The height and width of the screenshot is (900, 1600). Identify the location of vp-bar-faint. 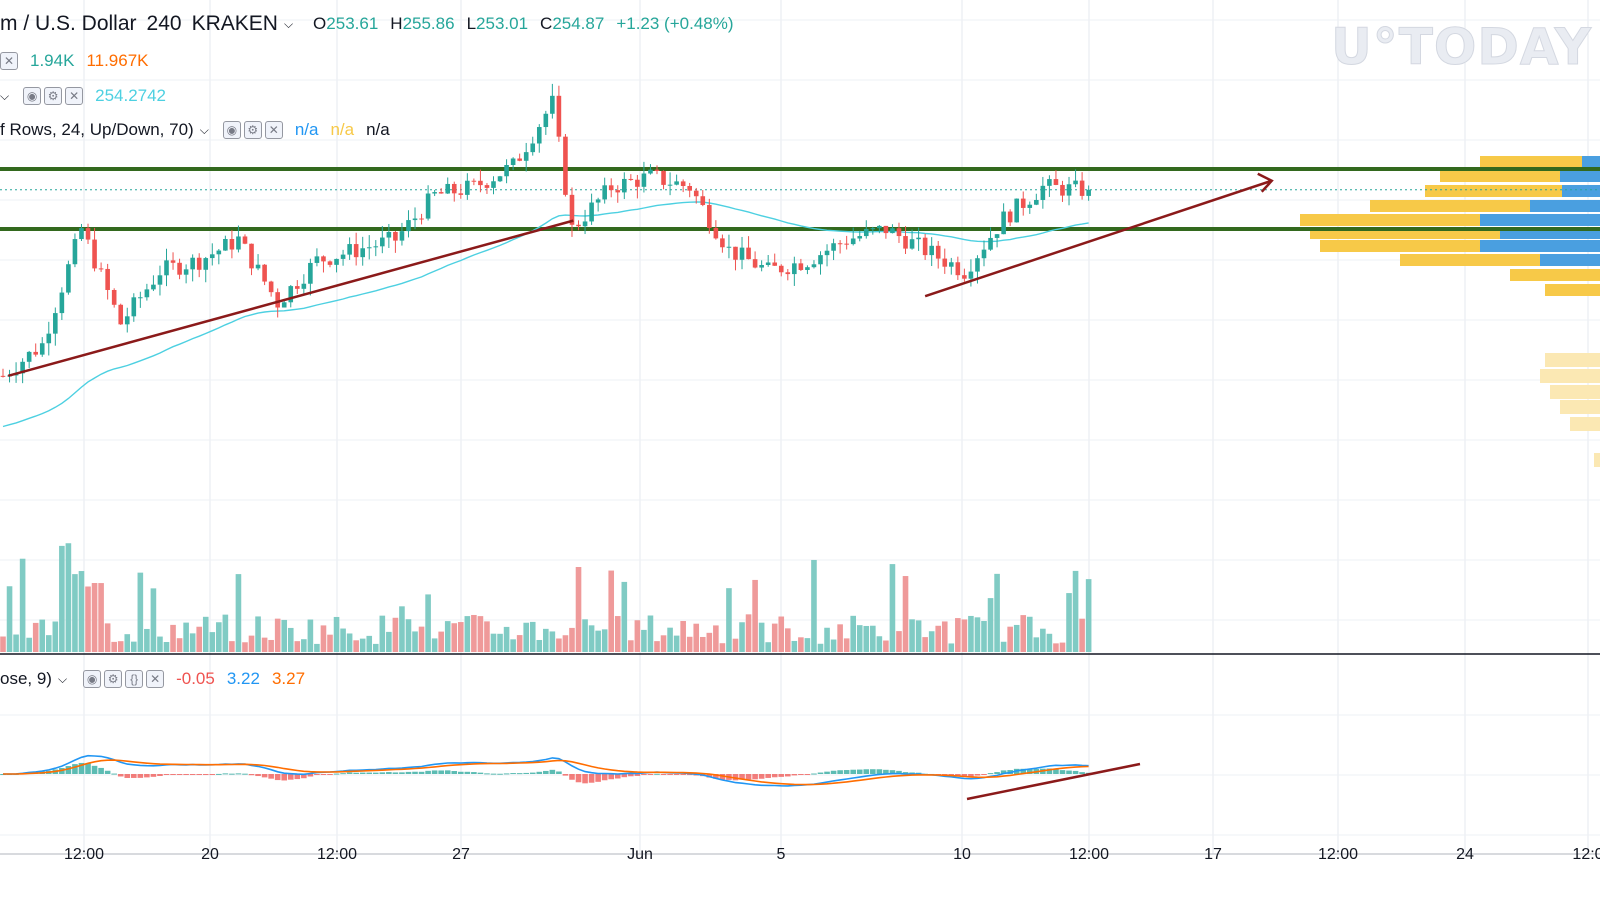
(1585, 424).